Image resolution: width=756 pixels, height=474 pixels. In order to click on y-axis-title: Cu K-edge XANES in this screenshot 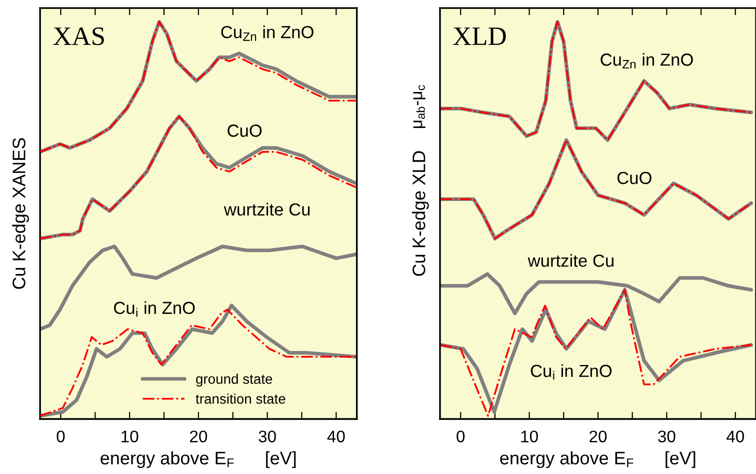, I will do `click(20, 213)`.